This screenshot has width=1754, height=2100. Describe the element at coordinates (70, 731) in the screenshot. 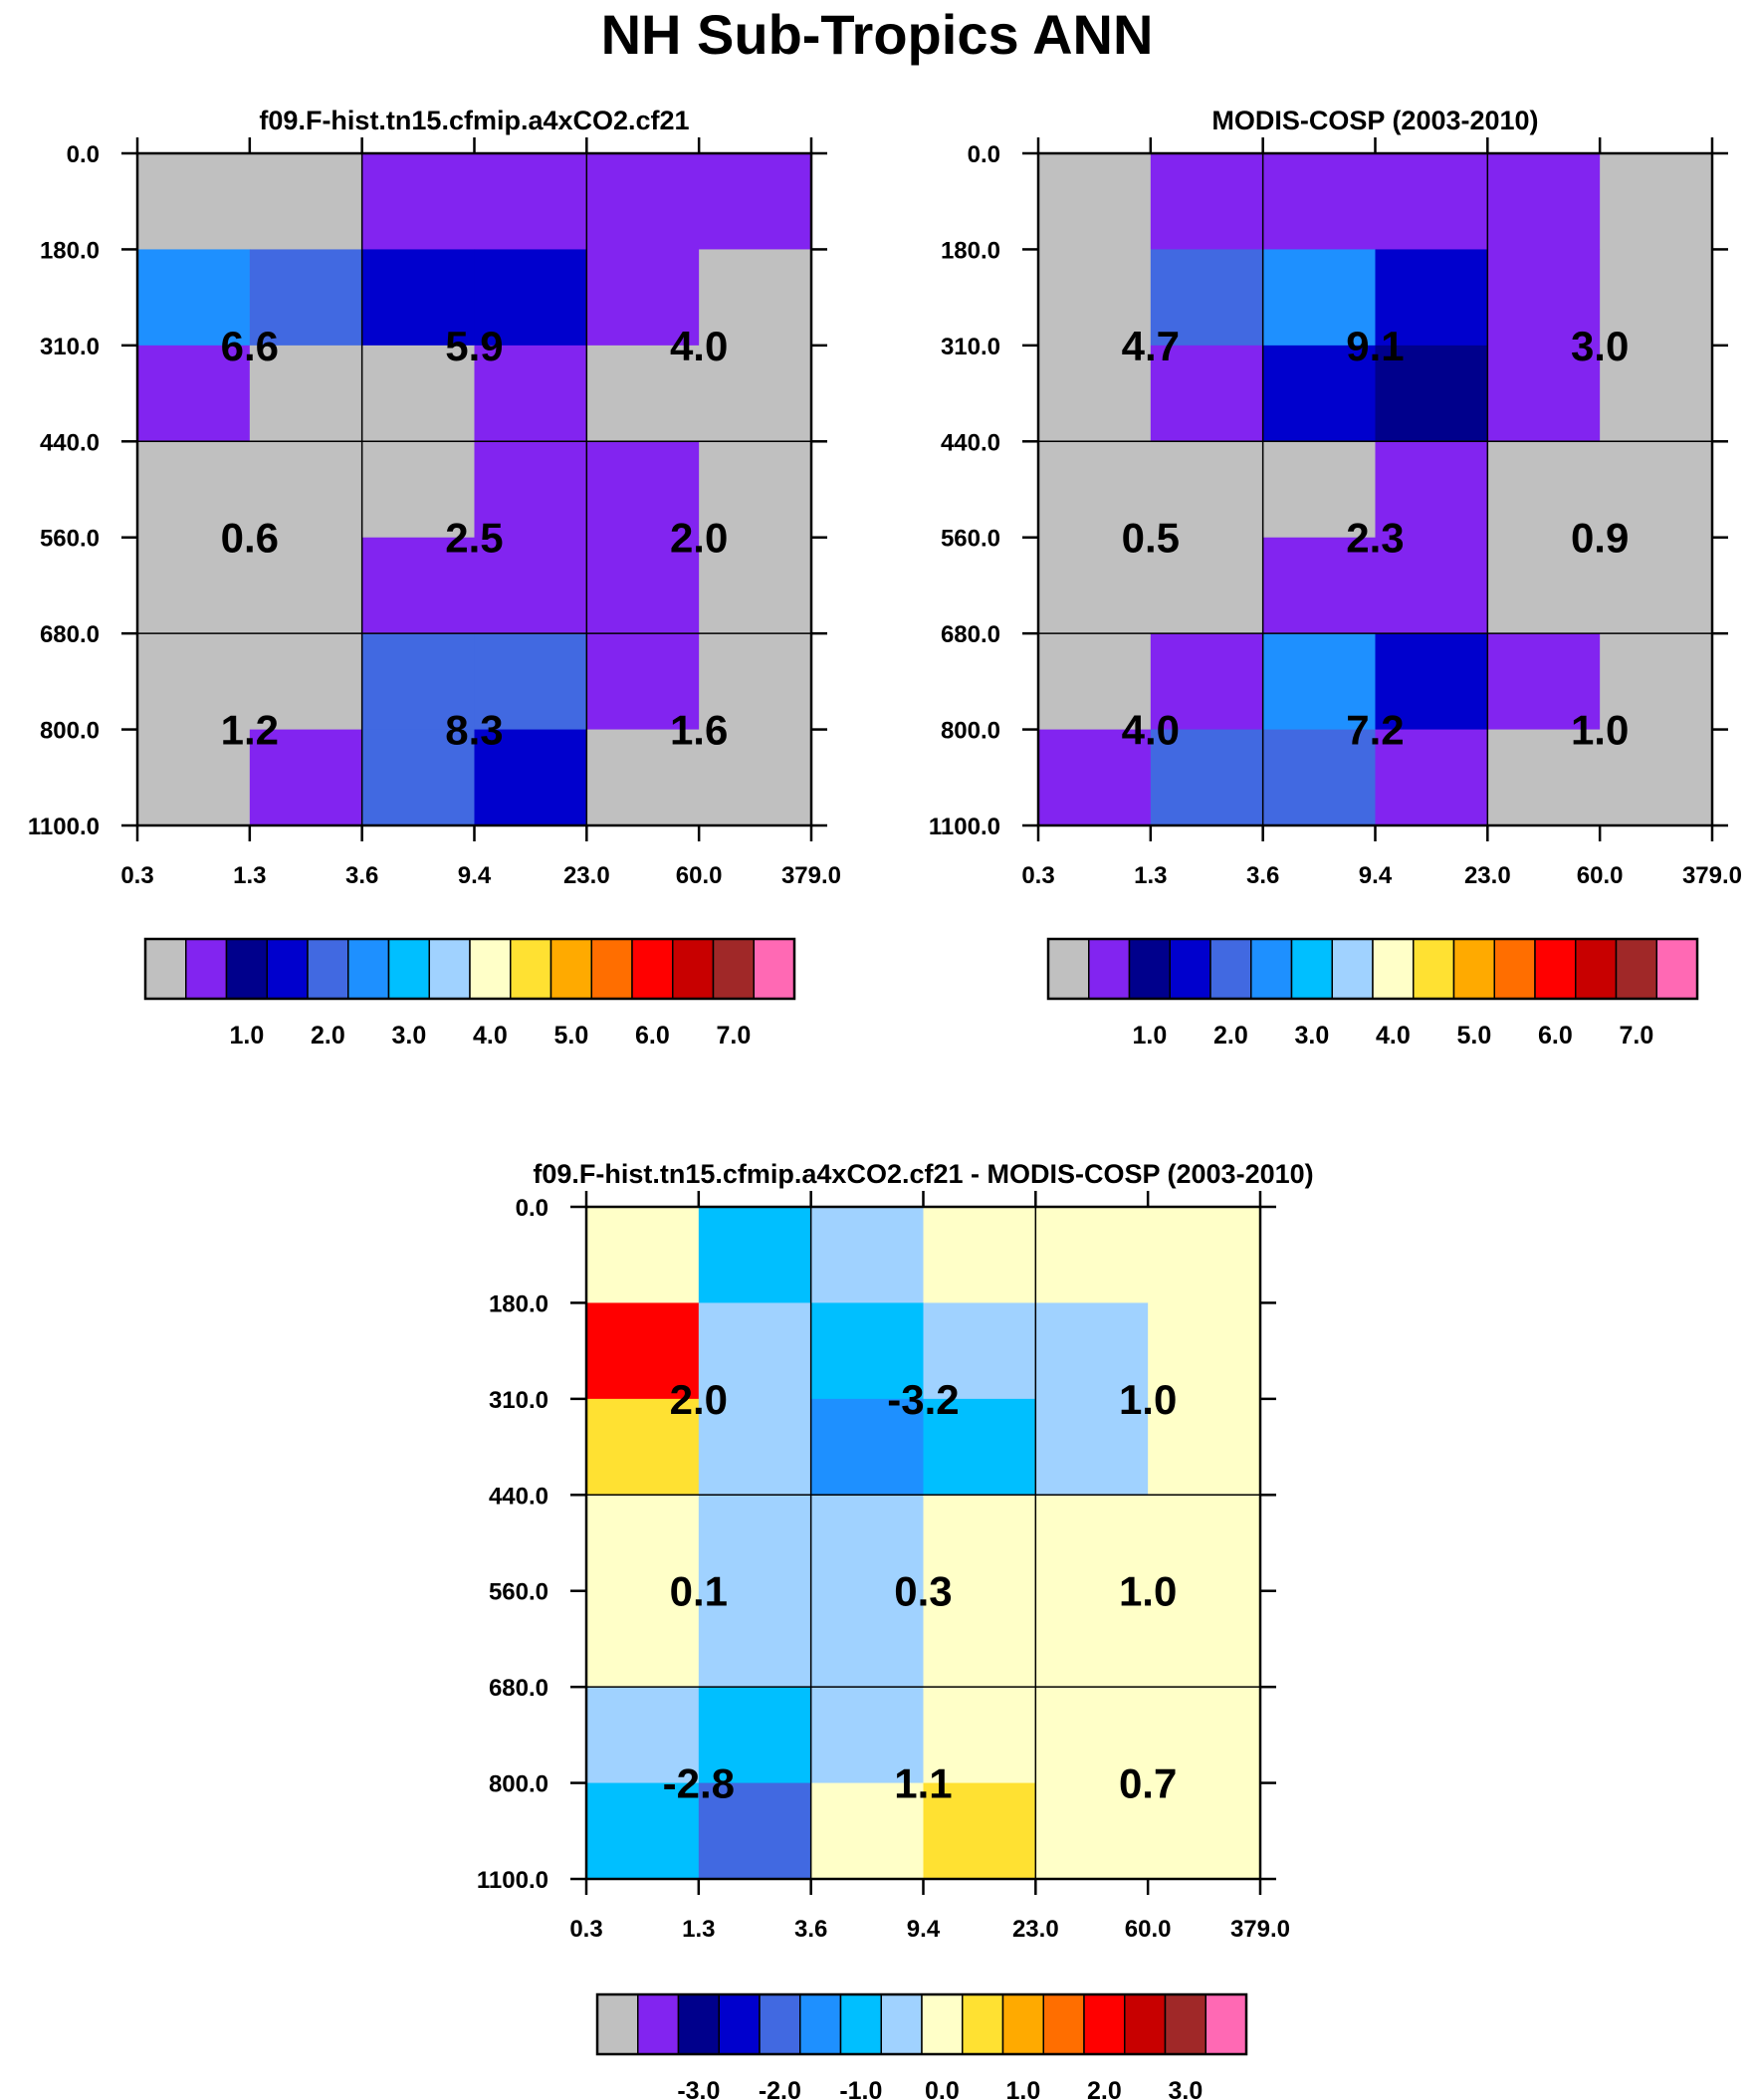

I see `y-tick-label: 800.0` at that location.